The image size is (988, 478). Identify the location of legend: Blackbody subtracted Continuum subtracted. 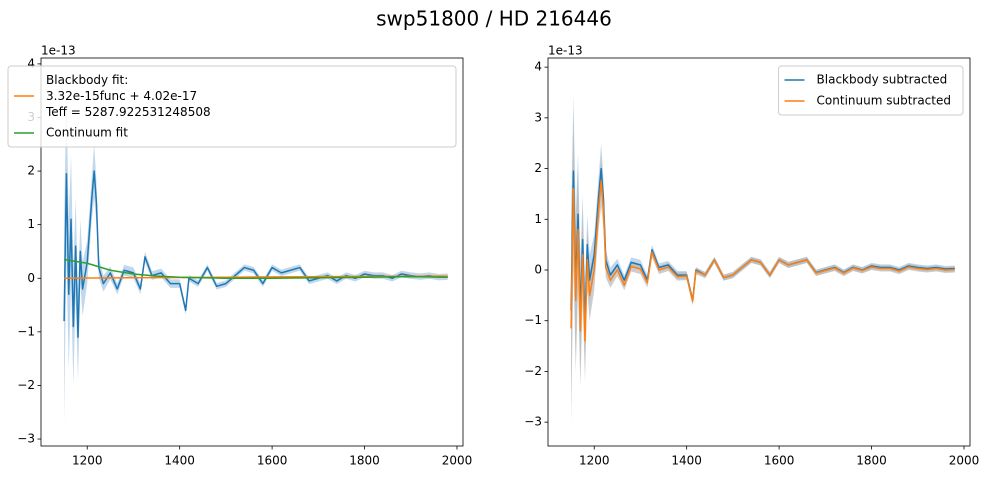
(871, 90).